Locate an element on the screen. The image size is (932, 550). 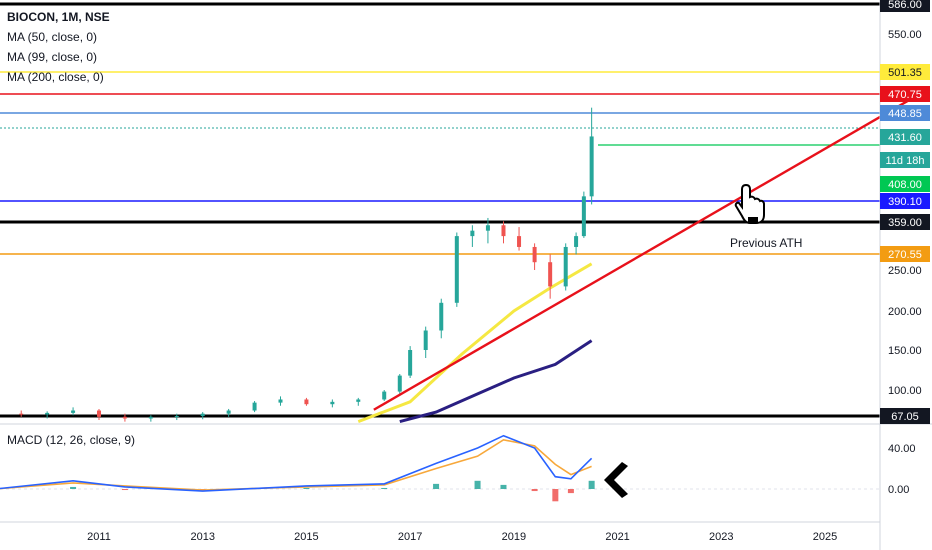
price-label-1: 501.35 is located at coordinates (905, 73).